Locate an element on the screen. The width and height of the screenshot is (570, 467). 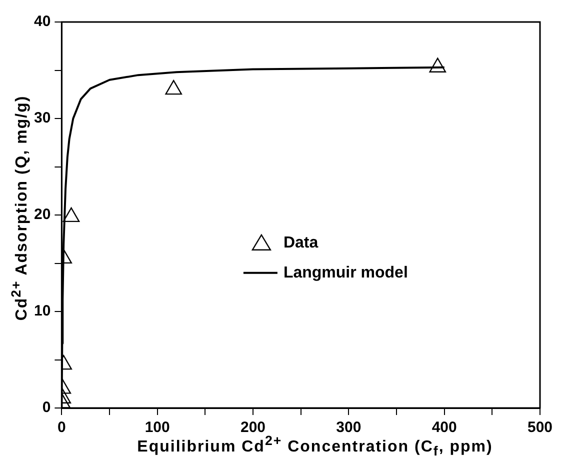
x-tick-label: 0 is located at coordinates (62, 427).